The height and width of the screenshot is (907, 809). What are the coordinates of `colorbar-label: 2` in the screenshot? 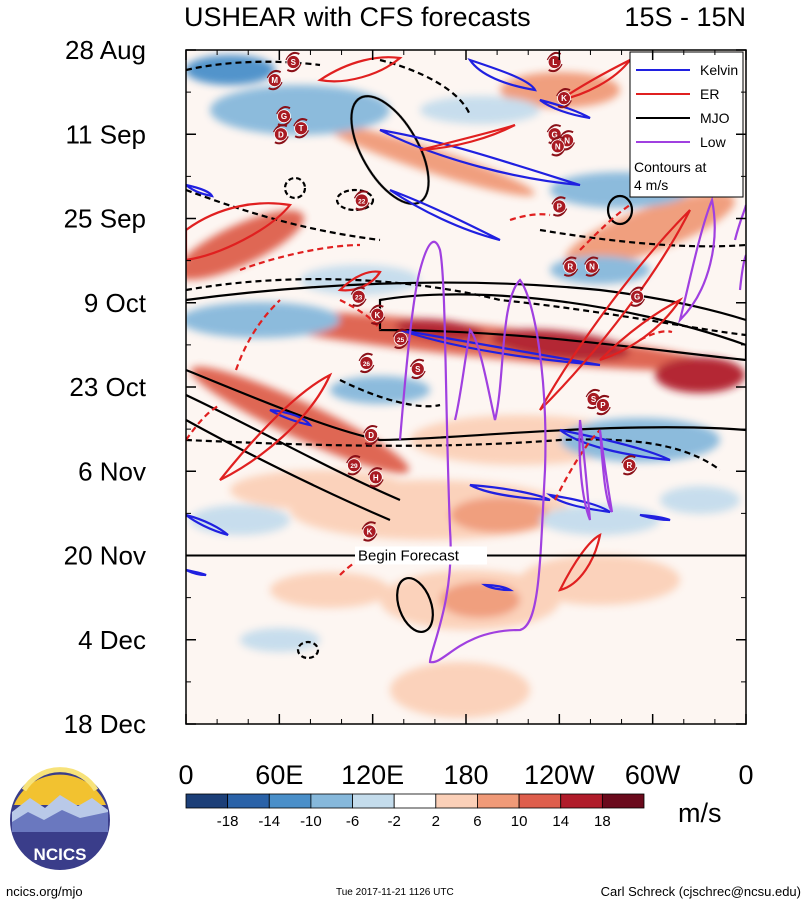 It's located at (436, 821).